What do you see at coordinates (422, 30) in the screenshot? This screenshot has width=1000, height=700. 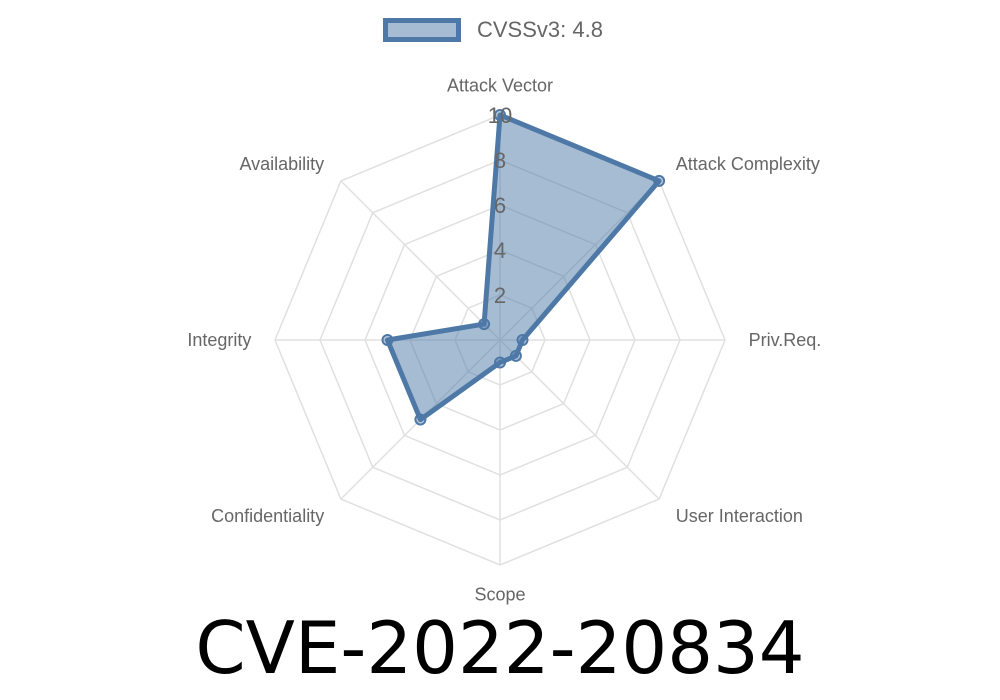 I see `legend-swatch` at bounding box center [422, 30].